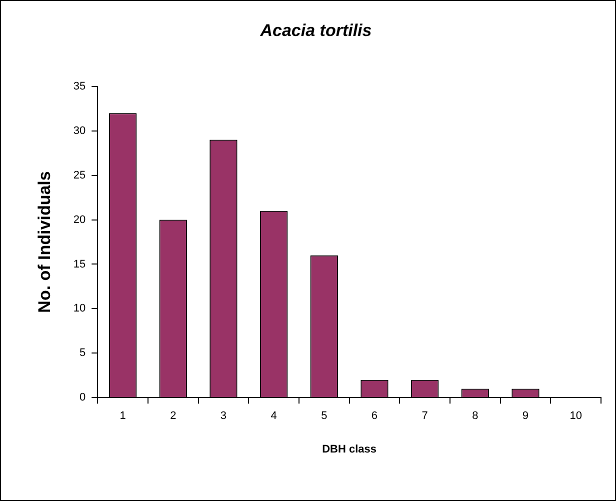  What do you see at coordinates (576, 416) in the screenshot?
I see `x-tick-label: 10` at bounding box center [576, 416].